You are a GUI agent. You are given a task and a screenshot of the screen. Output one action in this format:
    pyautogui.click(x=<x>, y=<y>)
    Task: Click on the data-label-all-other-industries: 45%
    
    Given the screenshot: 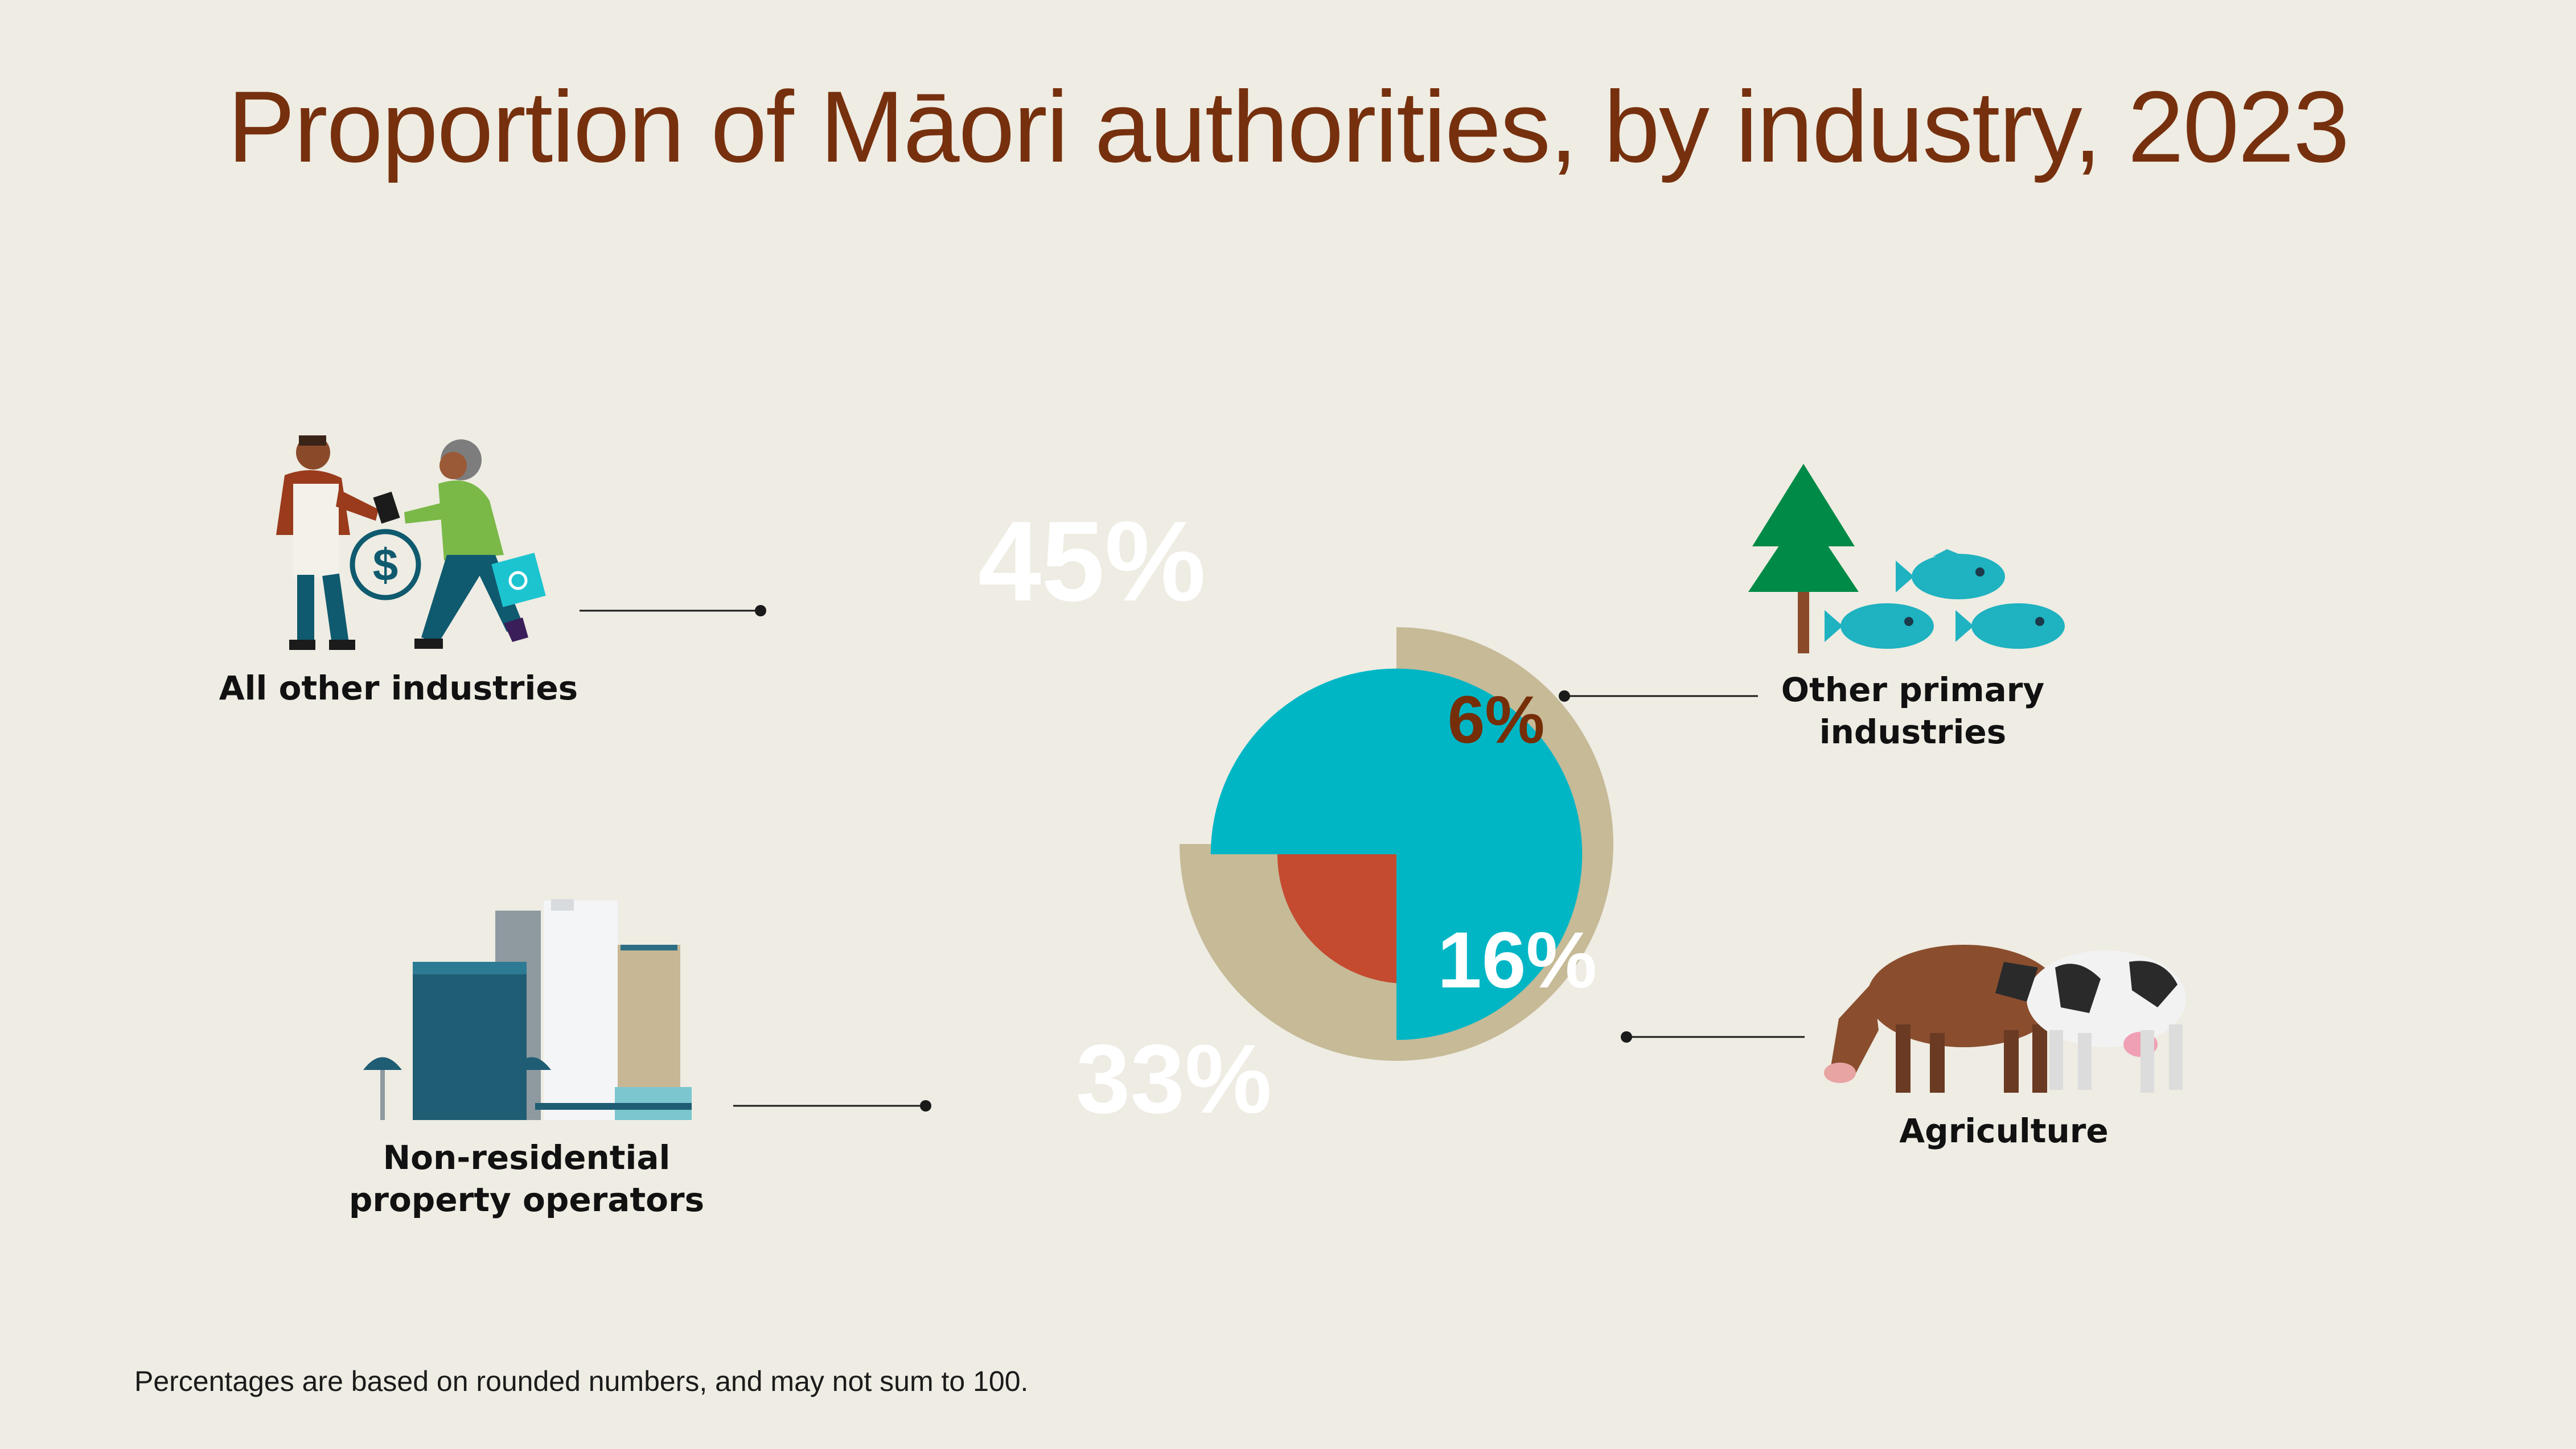 What is the action you would take?
    pyautogui.click(x=1092, y=561)
    